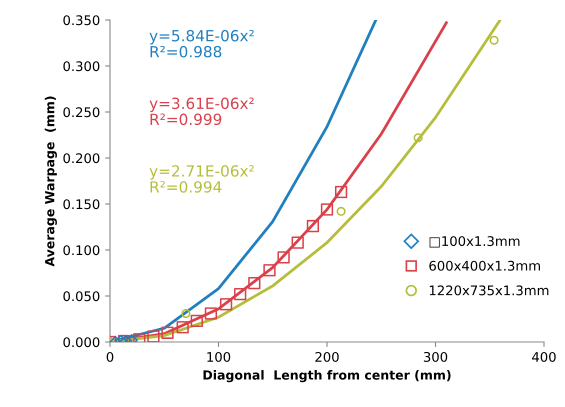  What do you see at coordinates (484, 265) in the screenshot?
I see `legend-label: 600x400x1.3mm` at bounding box center [484, 265].